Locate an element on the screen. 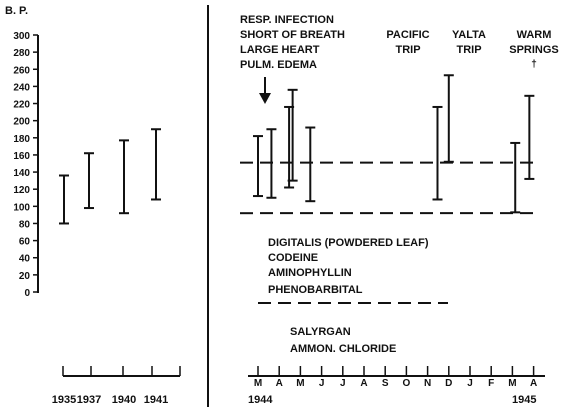 This screenshot has width=565, height=407. year-label: 1937 is located at coordinates (89, 400).